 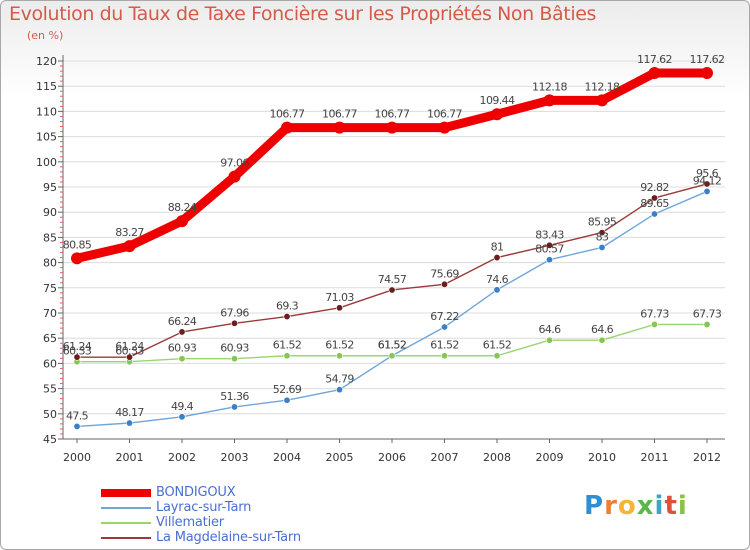 I want to click on y-tick-label: 110, so click(x=46, y=111).